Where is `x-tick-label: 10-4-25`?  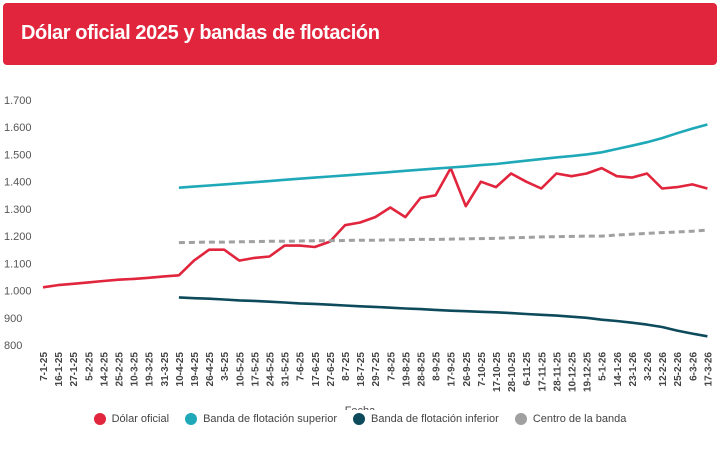 x-tick-label: 10-4-25 is located at coordinates (180, 369).